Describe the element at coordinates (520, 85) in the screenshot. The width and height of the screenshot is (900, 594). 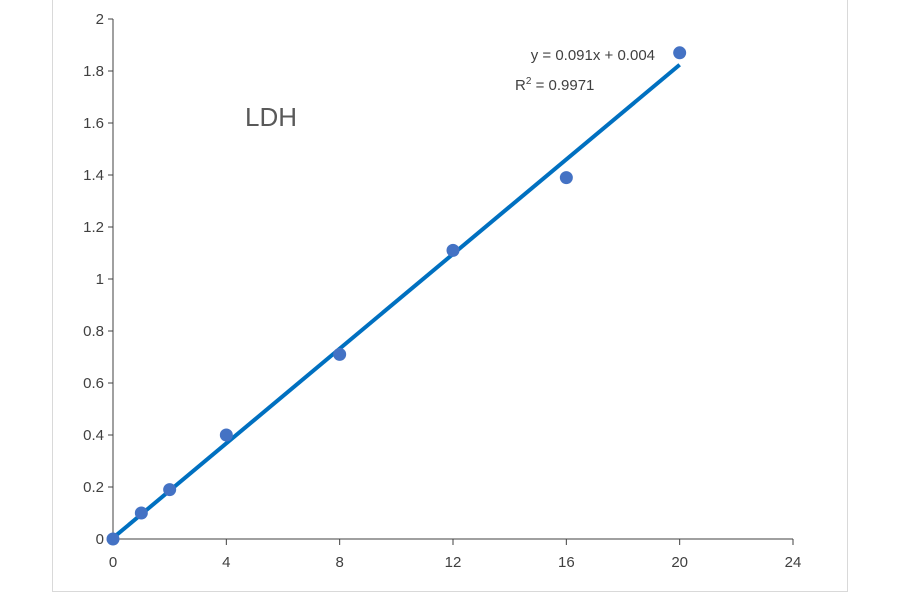
I see `r-squared-prefix: R` at that location.